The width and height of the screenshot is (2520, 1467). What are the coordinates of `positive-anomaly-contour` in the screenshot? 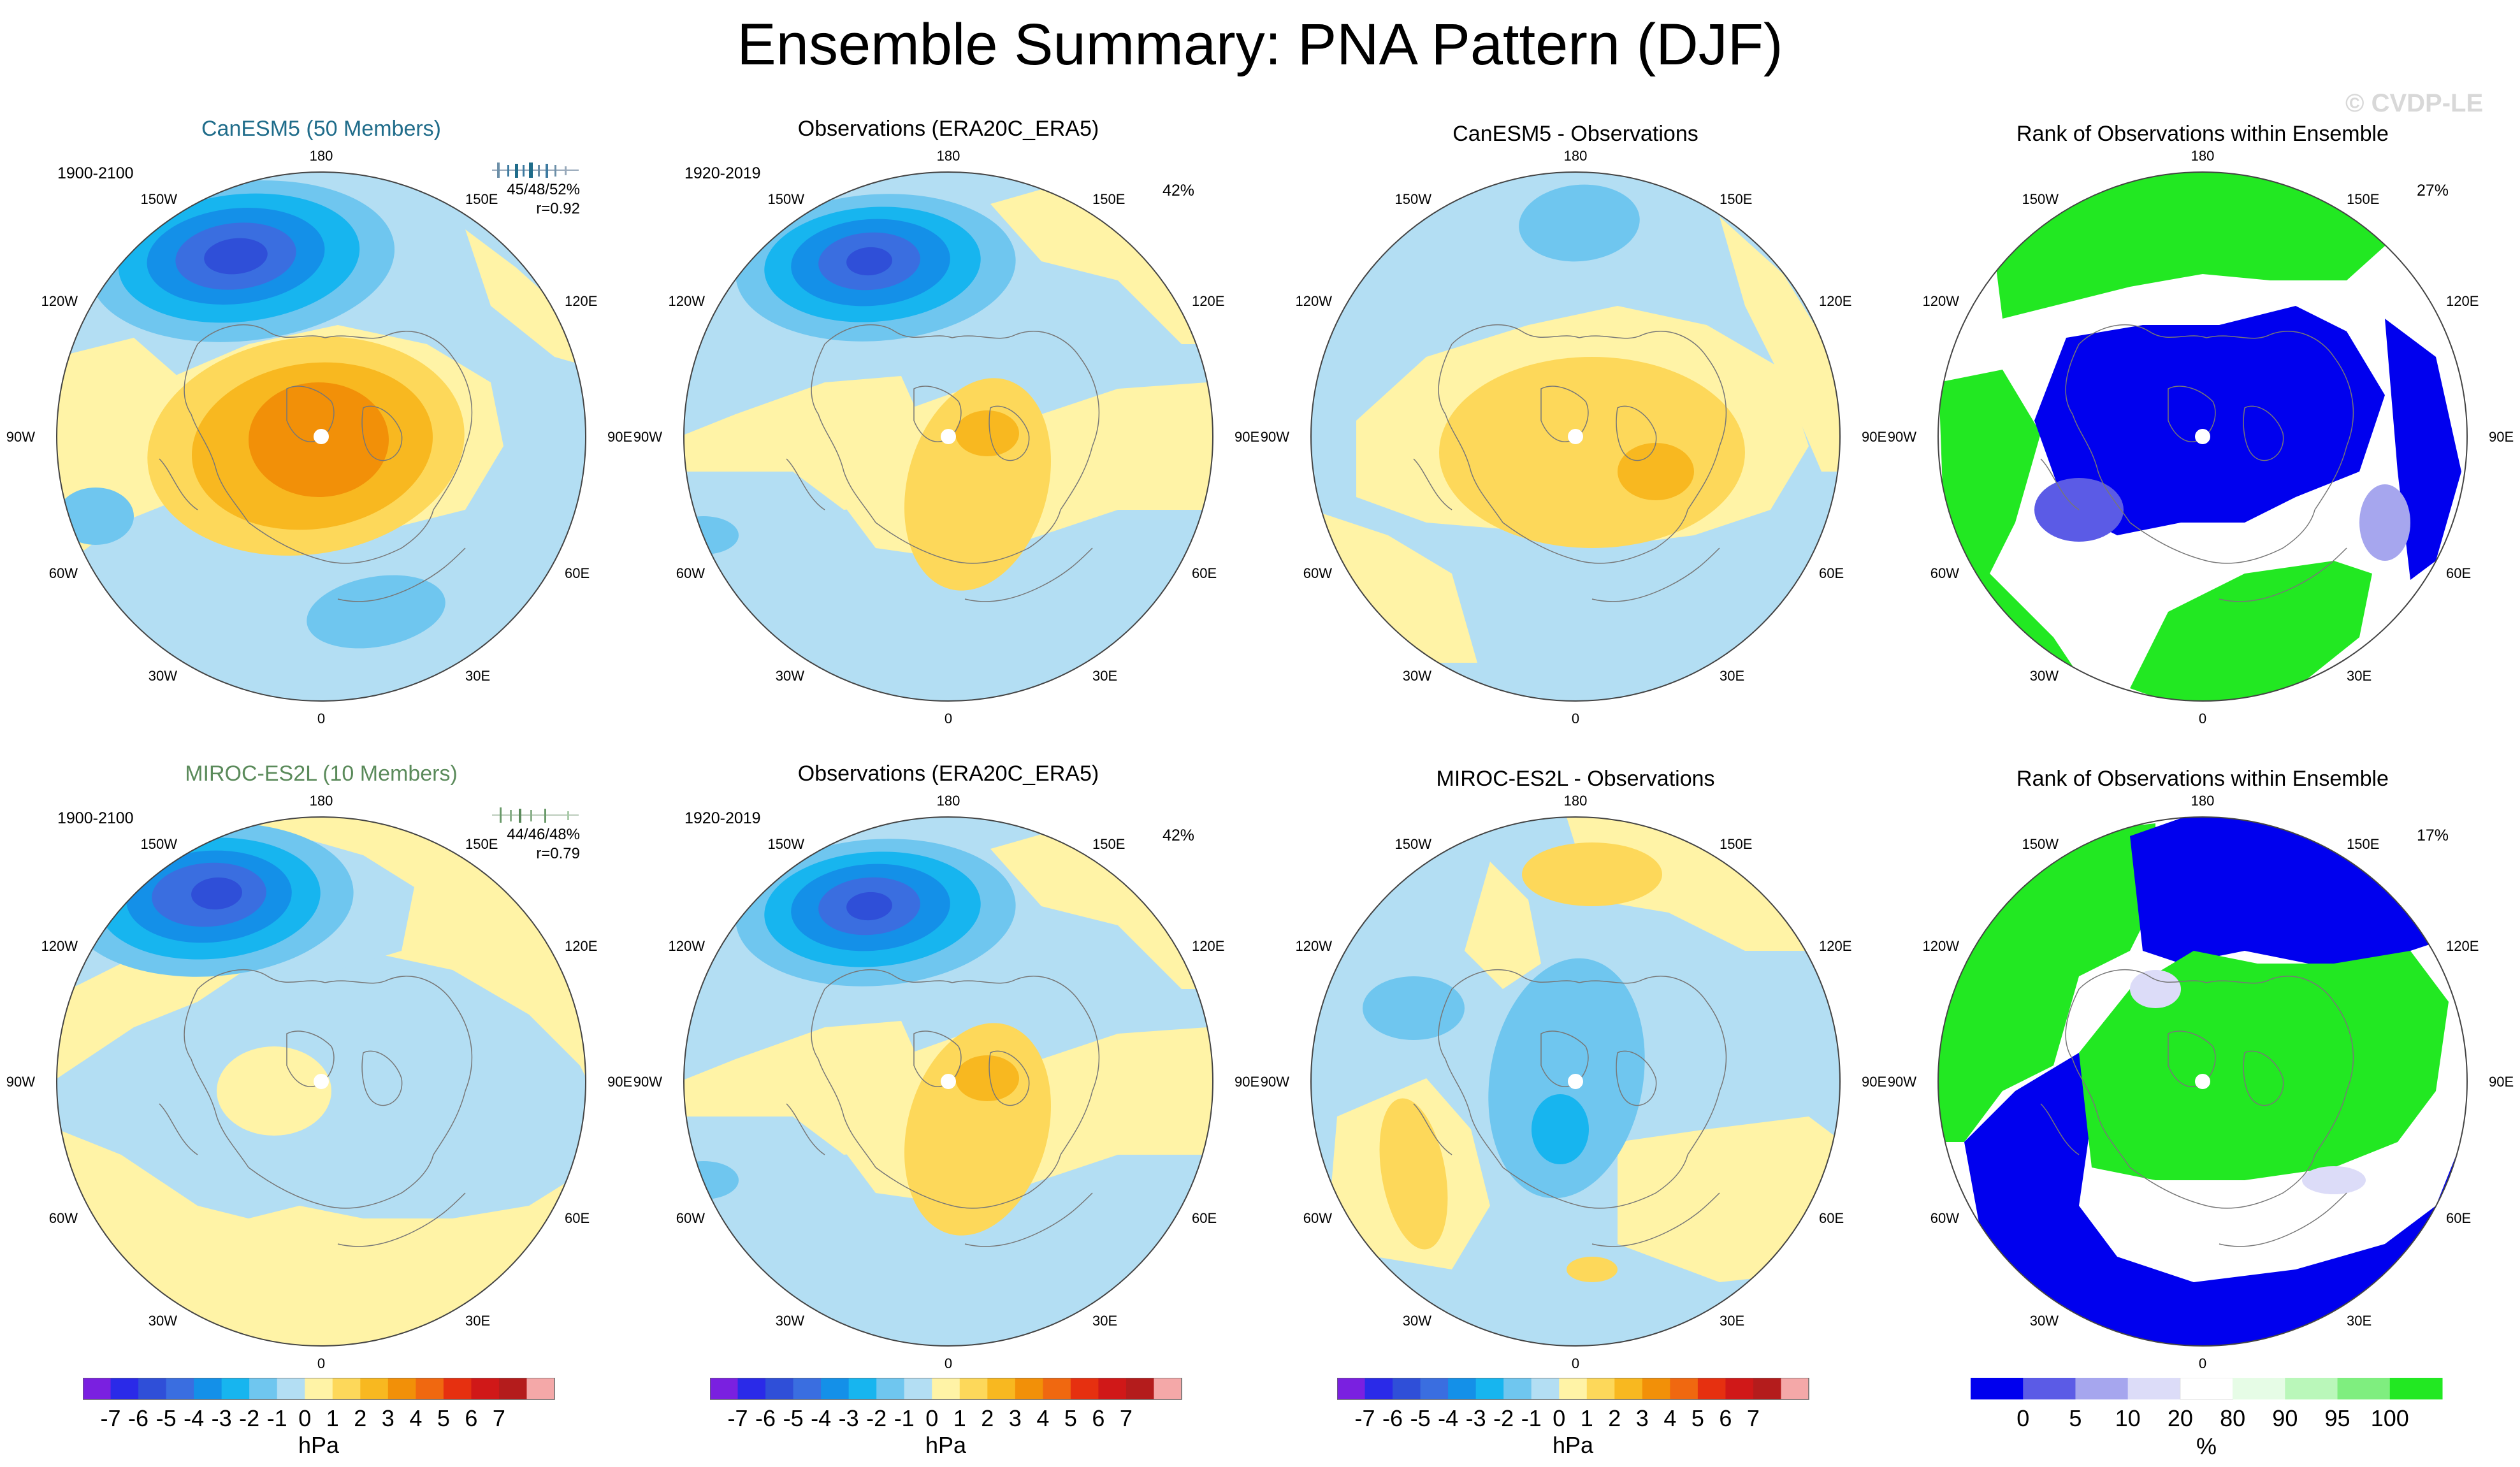 It's located at (1413, 1174).